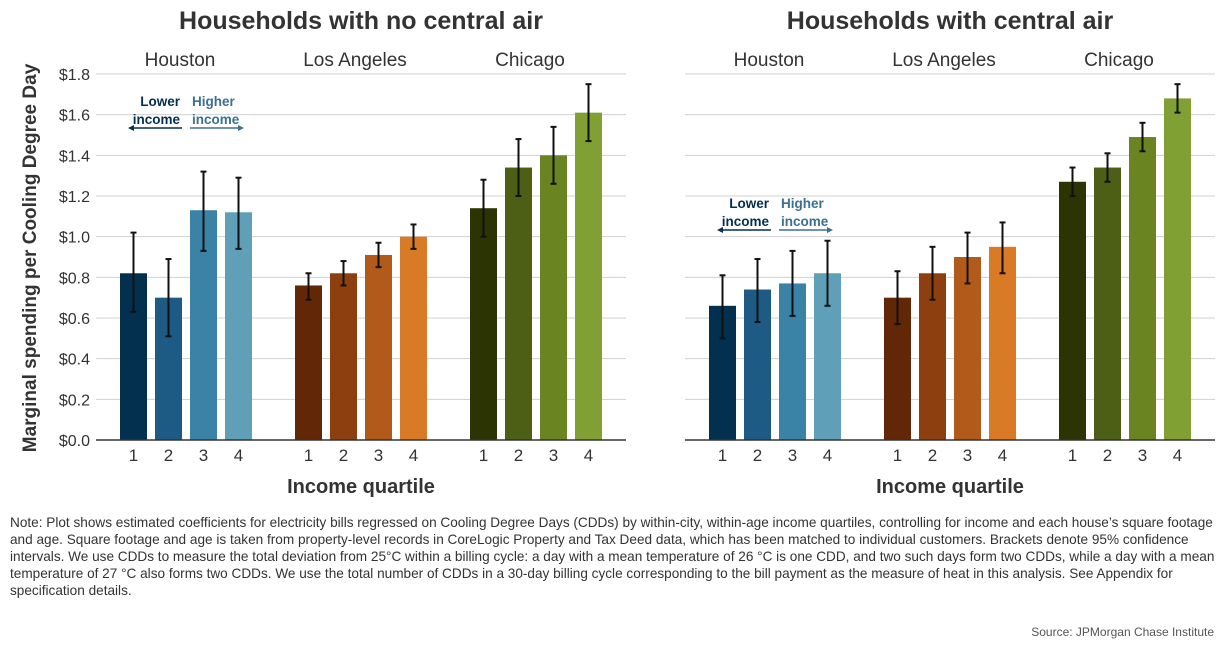 This screenshot has height=649, width=1231. Describe the element at coordinates (74, 400) in the screenshot. I see `y-tick-label: $0.2` at that location.